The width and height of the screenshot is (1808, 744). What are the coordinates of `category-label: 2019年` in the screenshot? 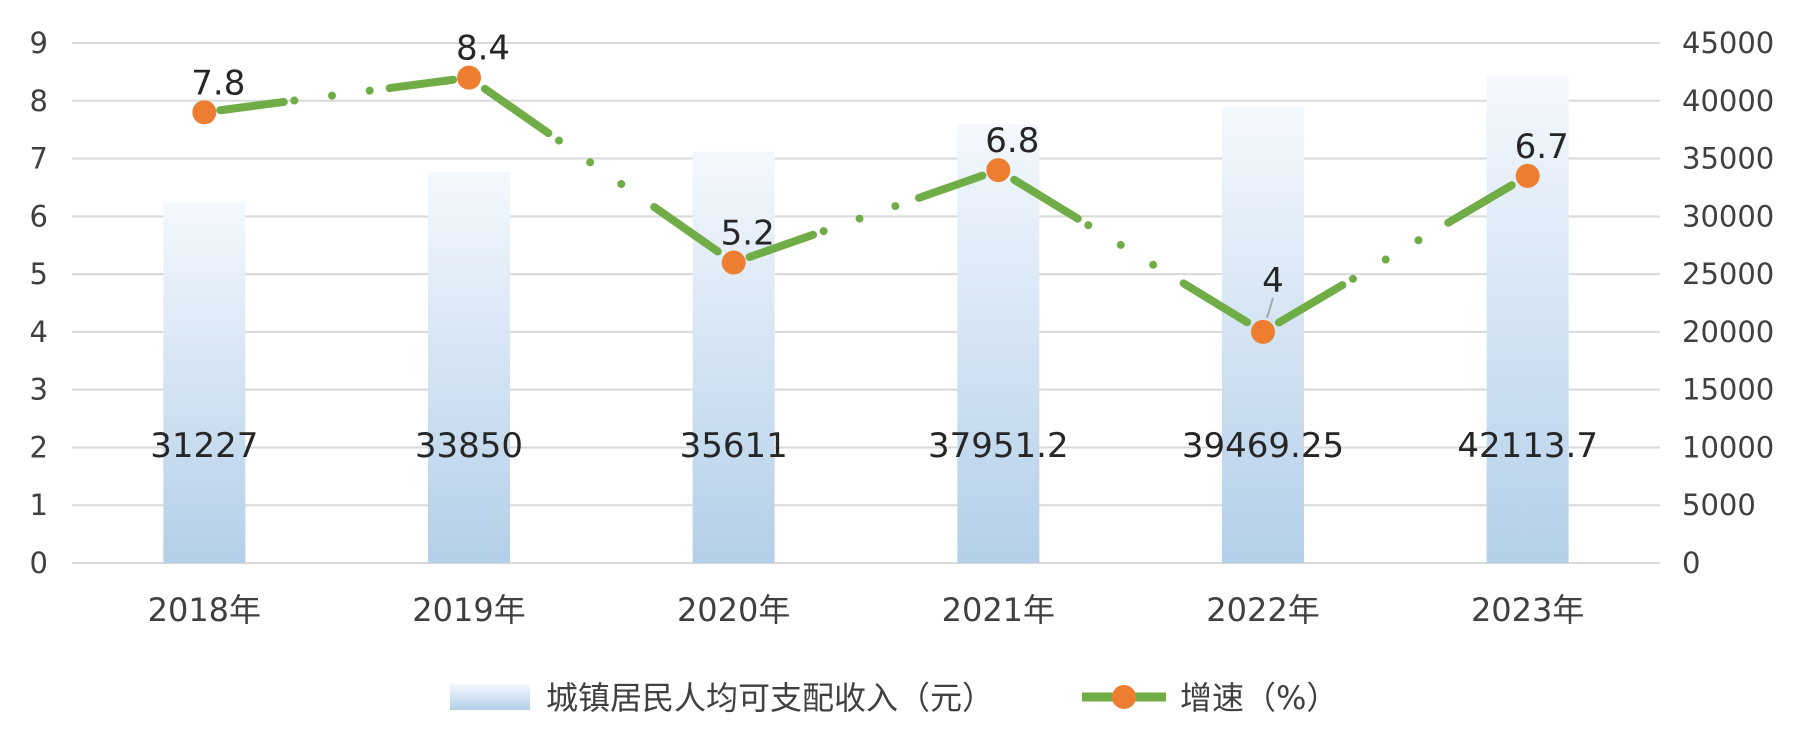 It's located at (468, 610).